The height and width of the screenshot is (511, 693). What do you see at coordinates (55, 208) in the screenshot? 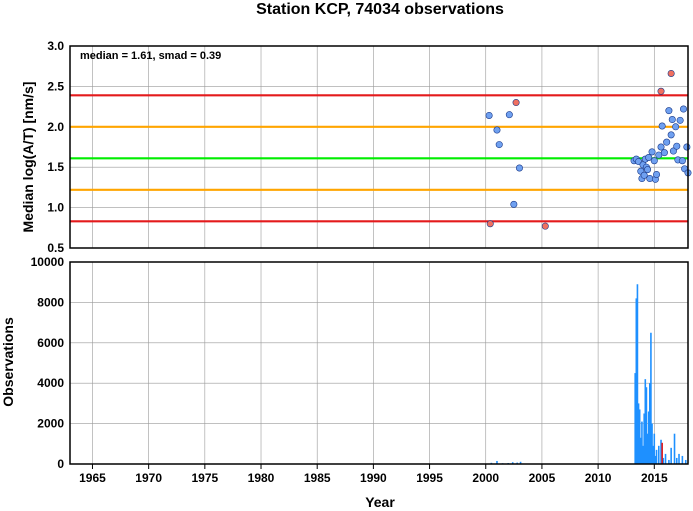
I see `top-y-tick-label: 1.0` at bounding box center [55, 208].